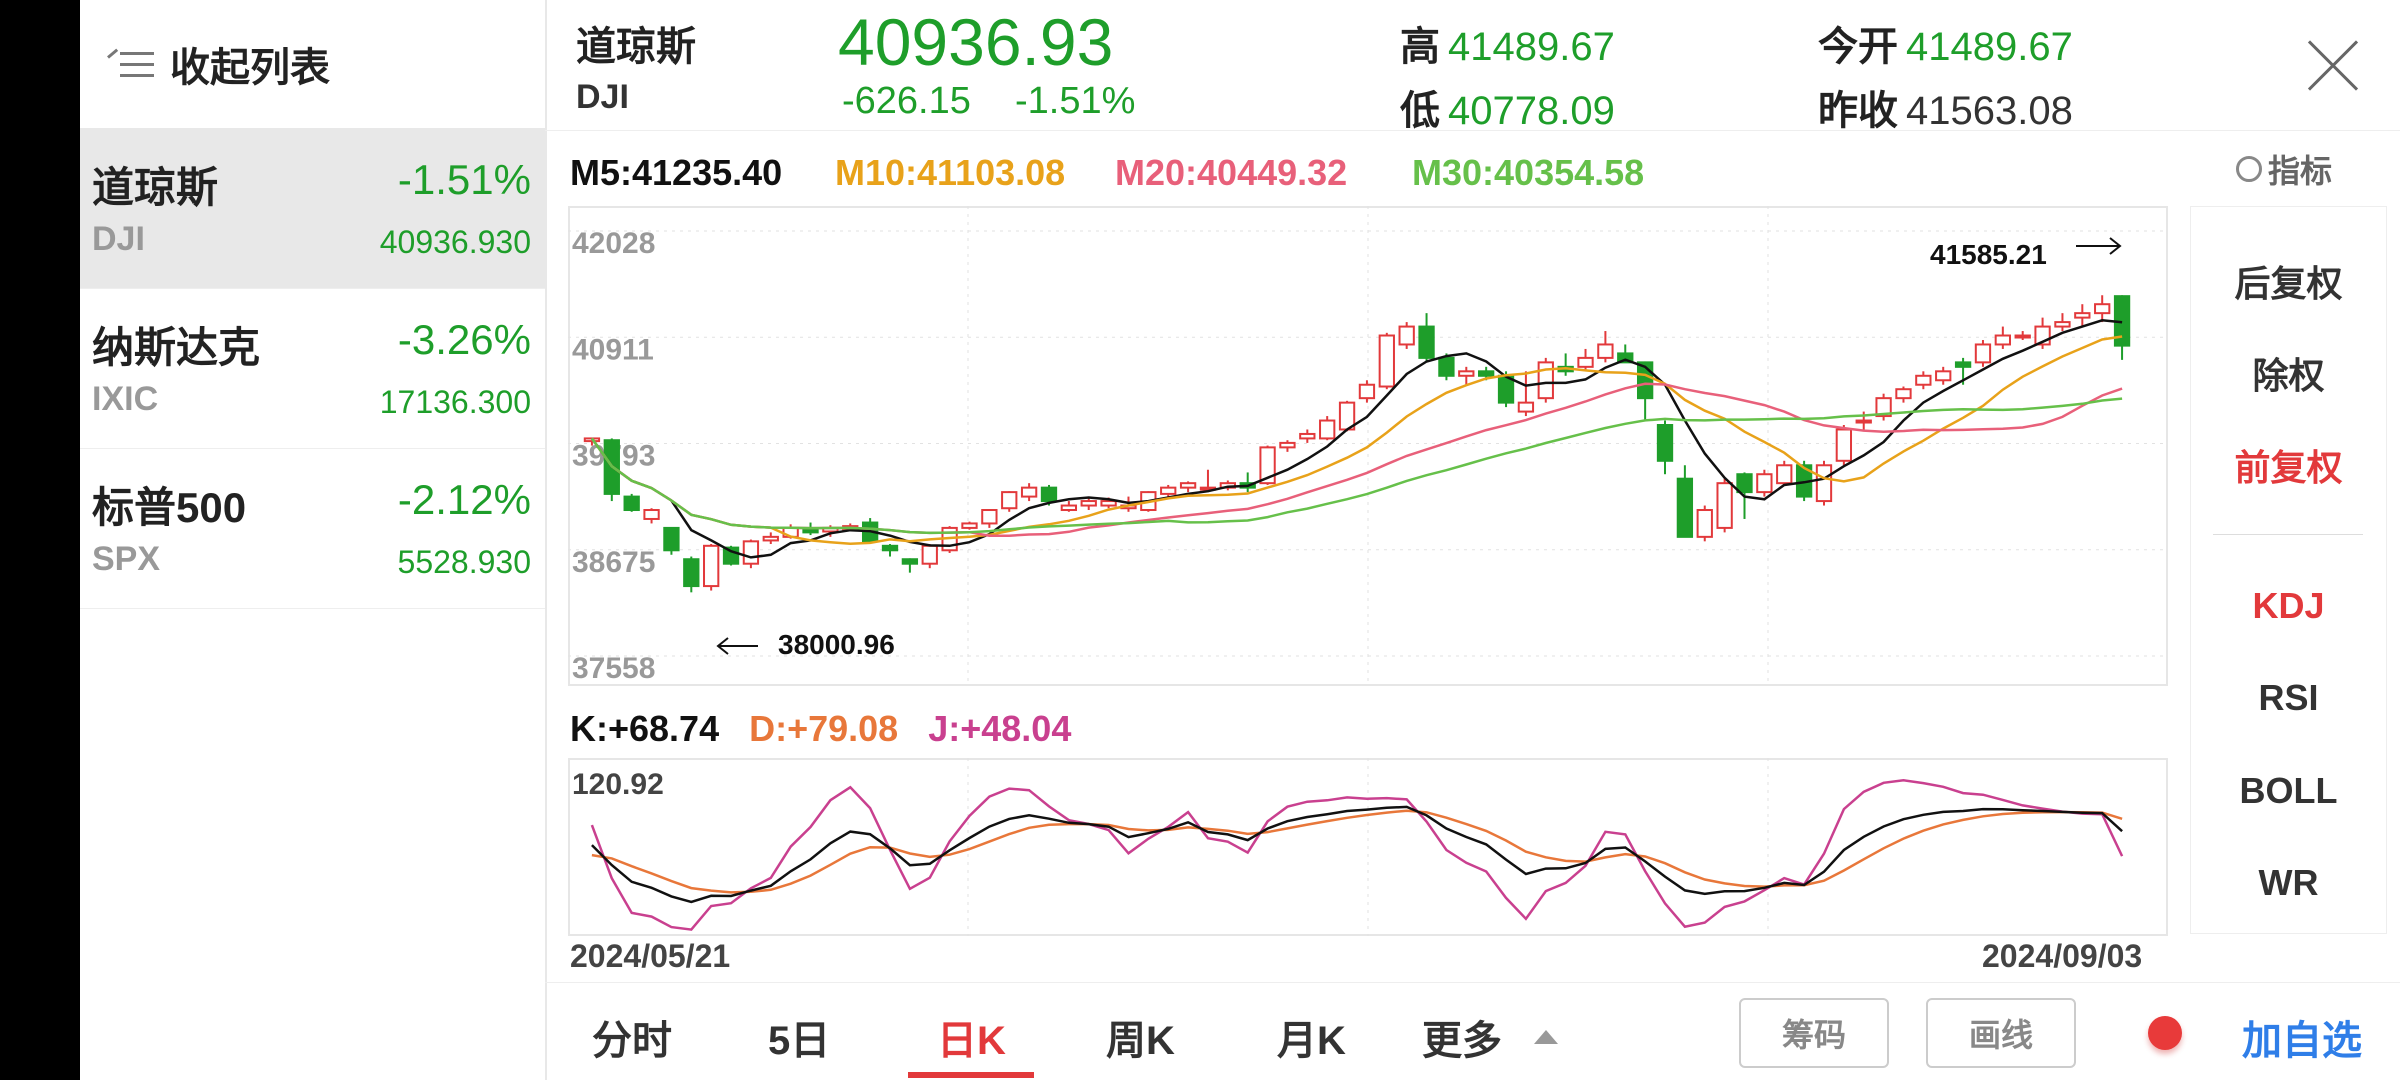 The width and height of the screenshot is (2400, 1080). Describe the element at coordinates (824, 728) in the screenshot. I see `kdj-d-label: D:+79.08` at that location.